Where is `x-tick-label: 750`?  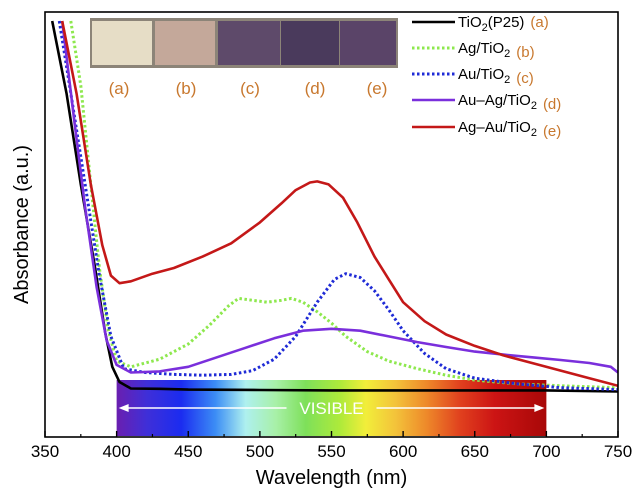
x-tick-label: 750 is located at coordinates (618, 451).